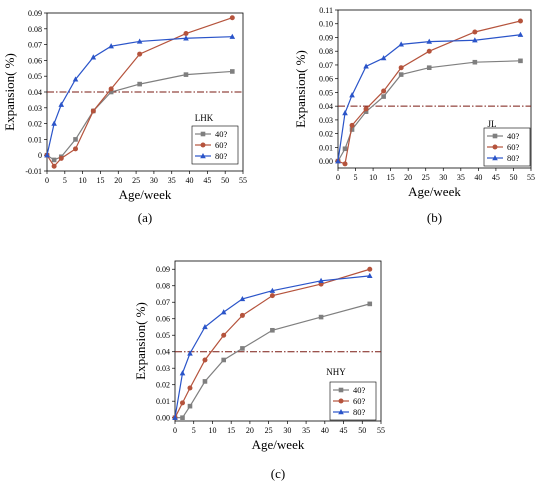  Describe the element at coordinates (231, 430) in the screenshot. I see `x-tick-label: 15` at that location.